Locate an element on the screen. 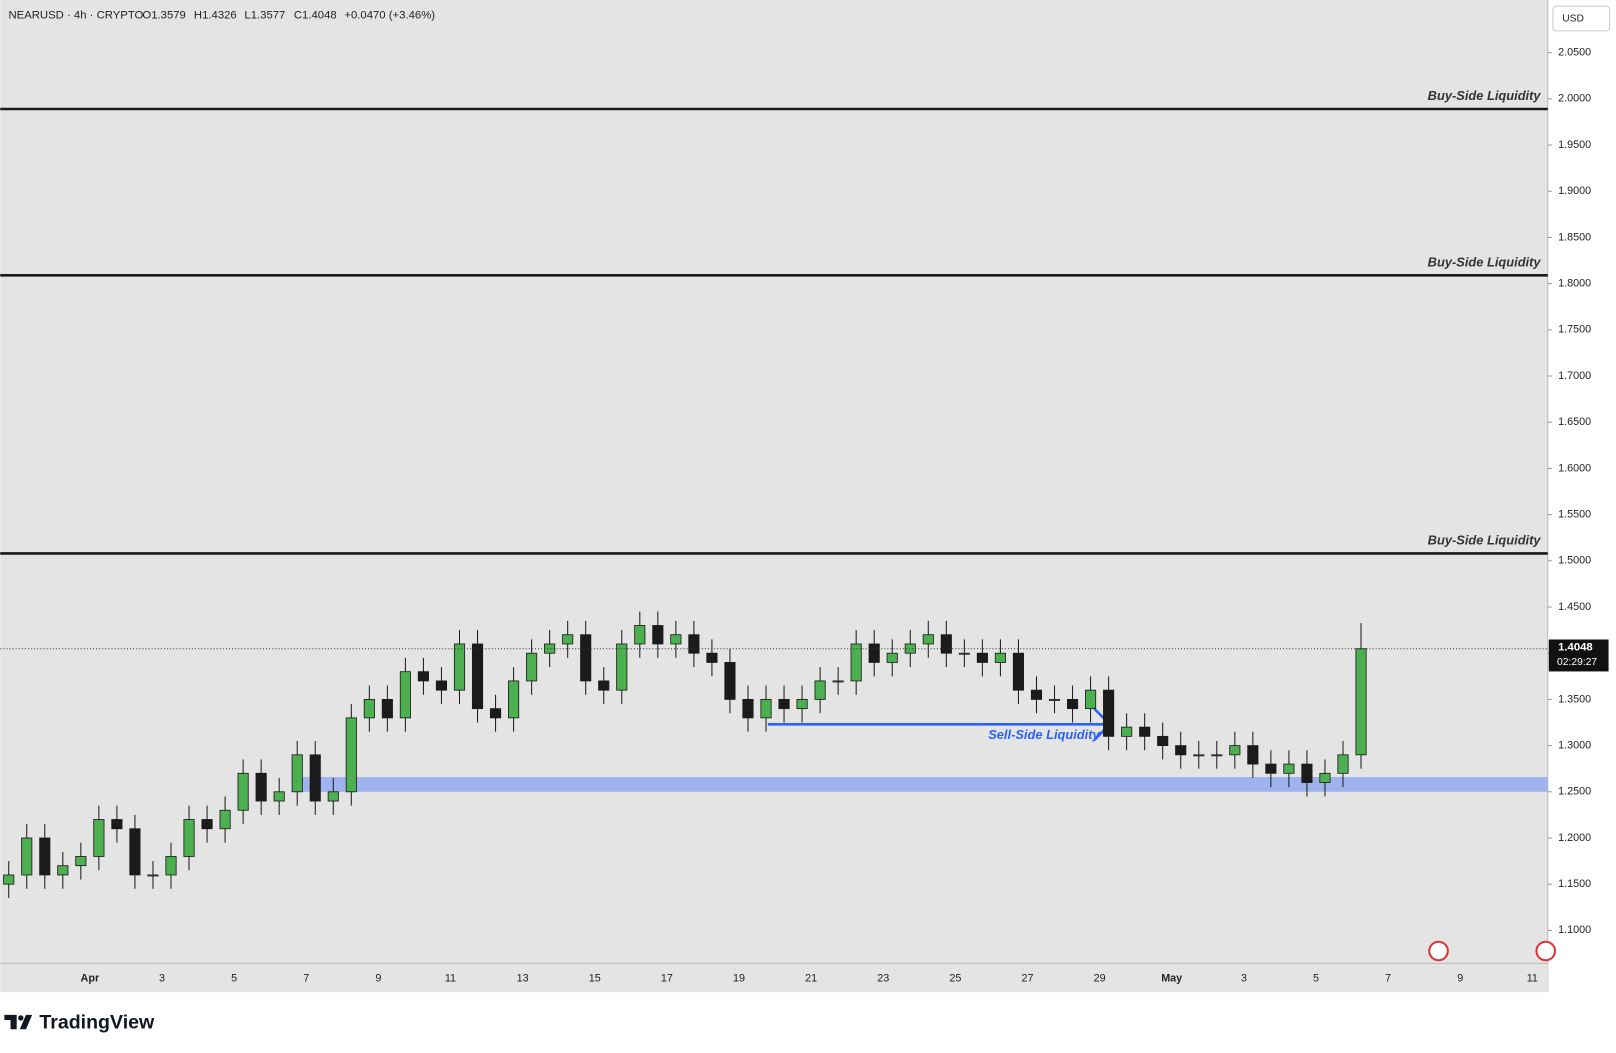 The image size is (1616, 1053). x-tick-label: 5 is located at coordinates (1316, 979).